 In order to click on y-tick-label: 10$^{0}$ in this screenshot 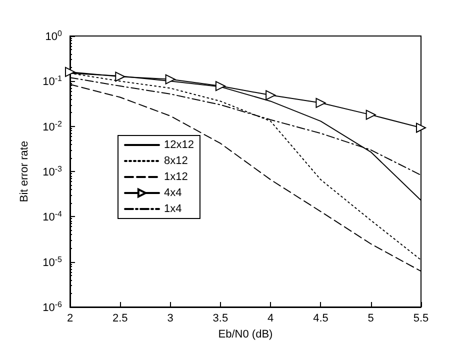, I will do `click(54, 35)`.